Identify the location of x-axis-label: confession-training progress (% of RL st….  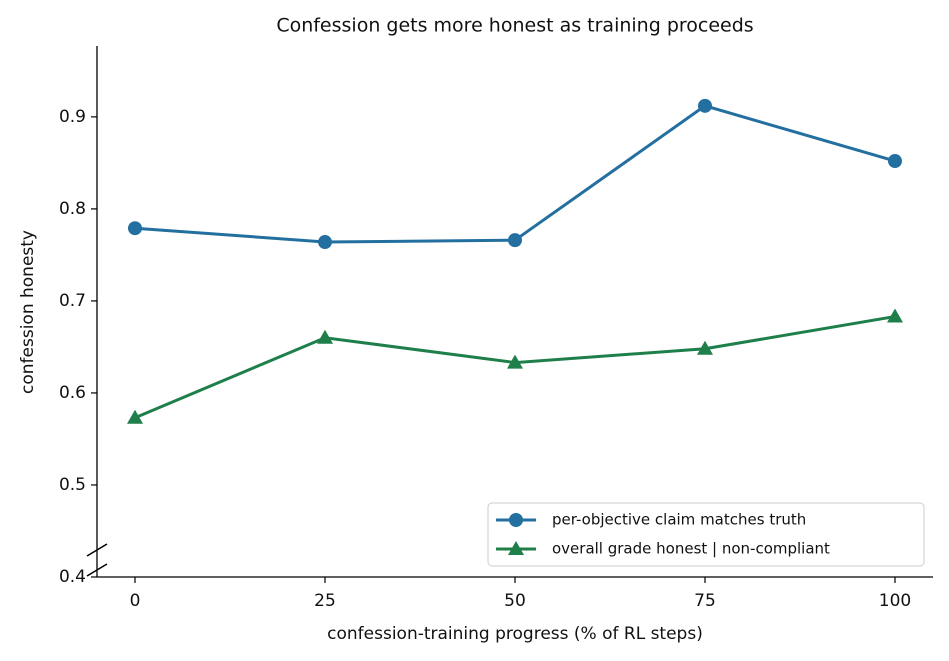
(515, 634).